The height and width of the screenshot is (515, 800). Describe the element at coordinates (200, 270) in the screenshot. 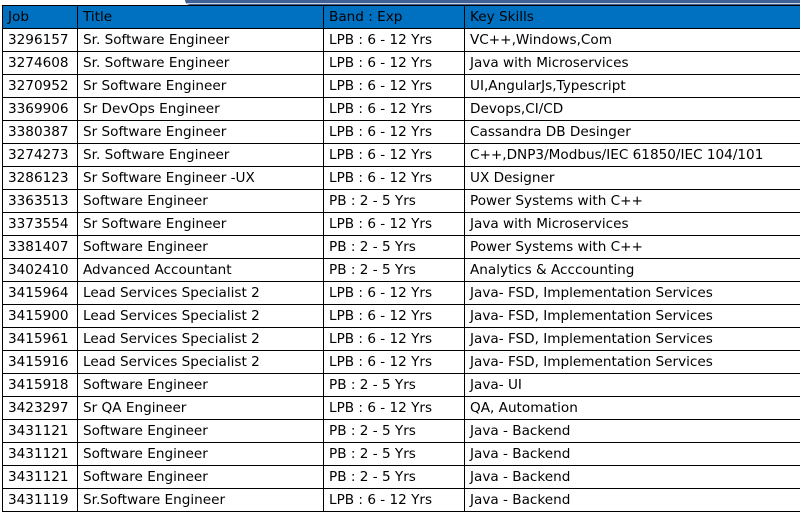

I see `title-cell: Advanced Accountant` at that location.